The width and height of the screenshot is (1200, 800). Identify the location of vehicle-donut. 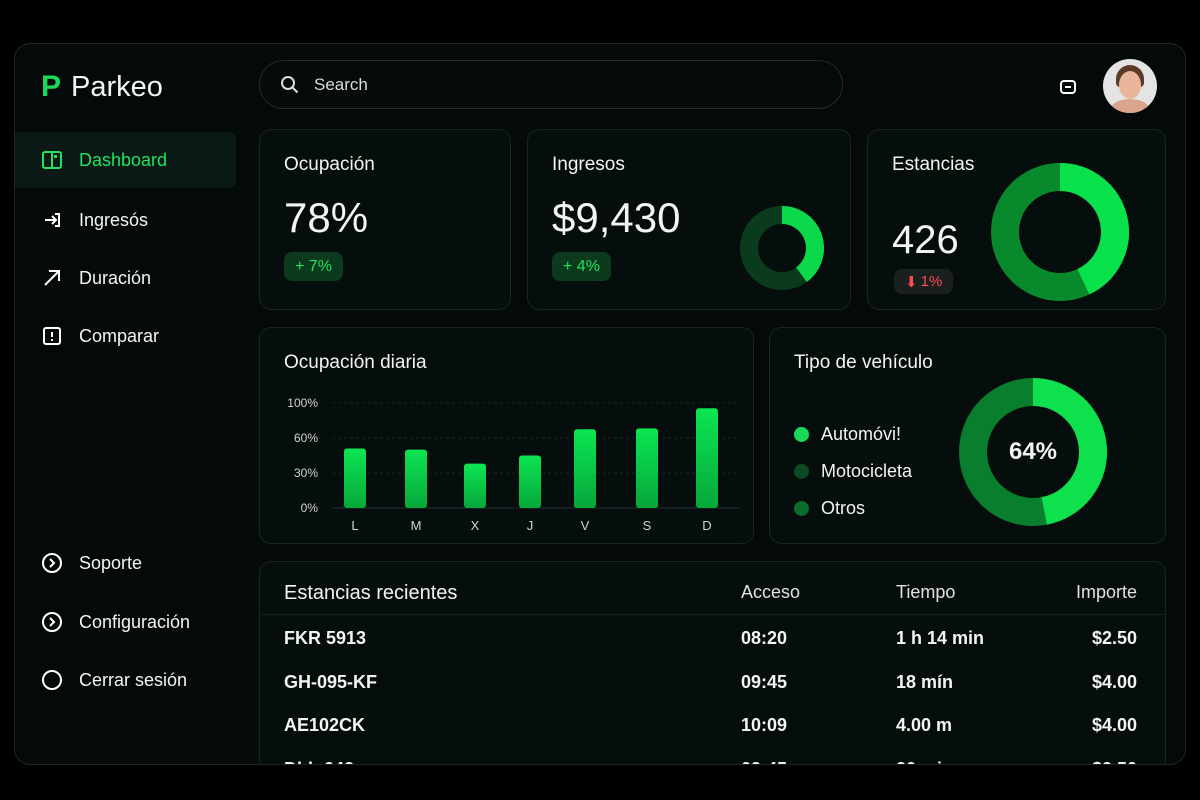
(1033, 452).